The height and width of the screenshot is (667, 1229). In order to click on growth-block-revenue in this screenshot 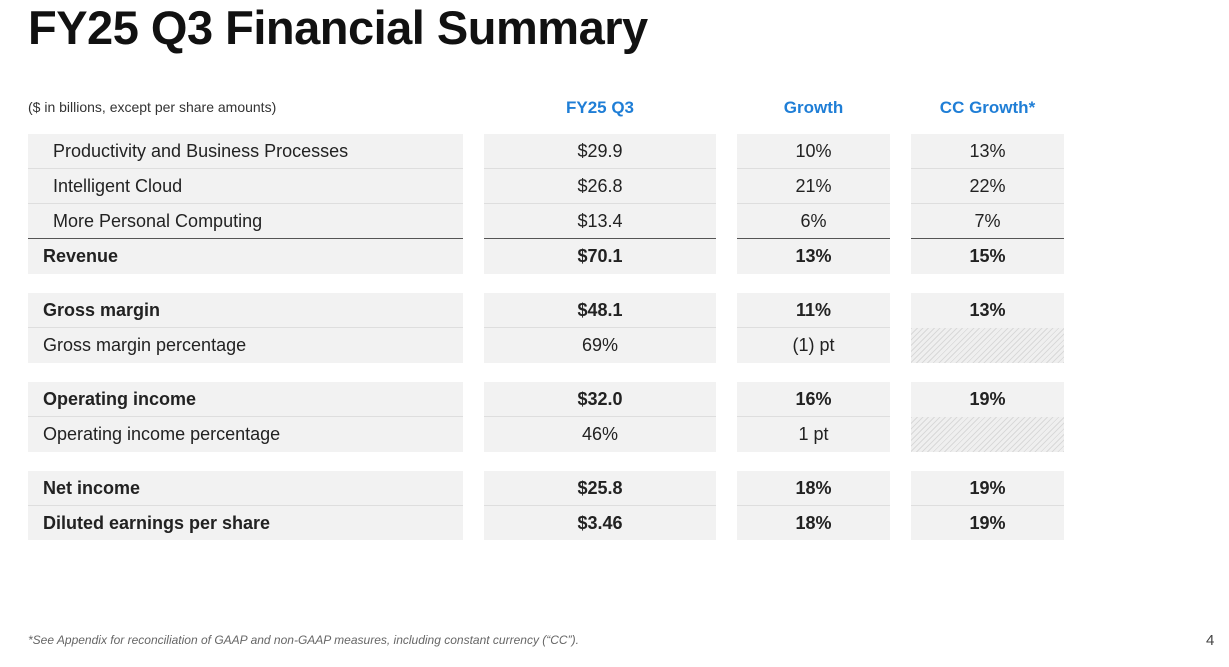, I will do `click(813, 204)`.